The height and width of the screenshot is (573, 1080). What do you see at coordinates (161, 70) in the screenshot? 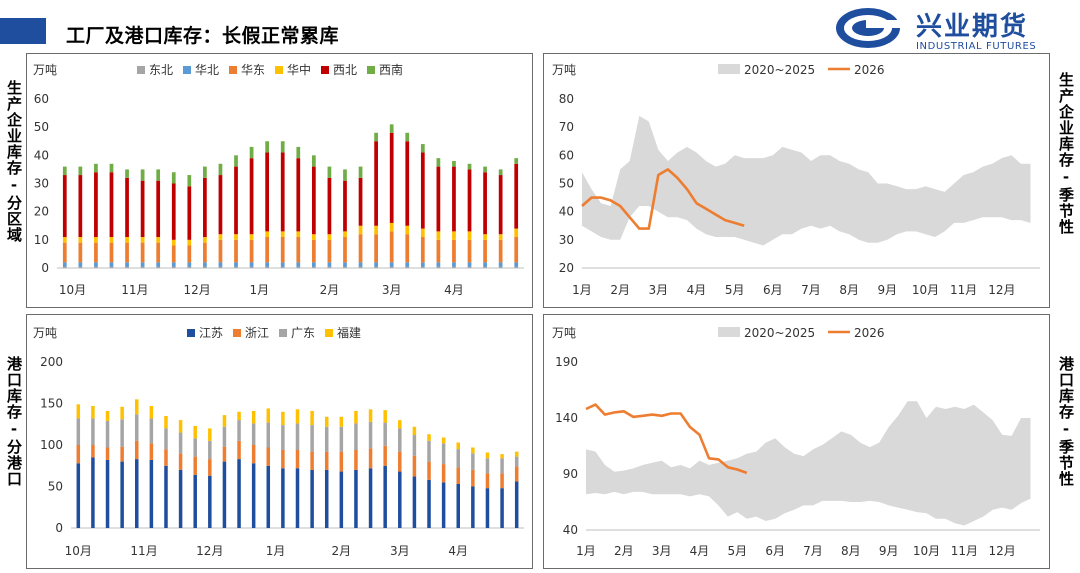
I see `legend-label: 东北` at bounding box center [161, 70].